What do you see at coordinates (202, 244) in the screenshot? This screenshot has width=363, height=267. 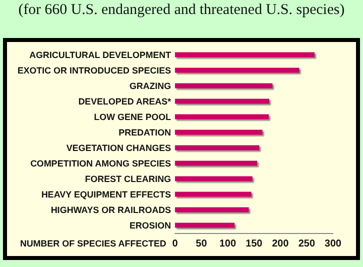 I see `x-tick-label: 50` at bounding box center [202, 244].